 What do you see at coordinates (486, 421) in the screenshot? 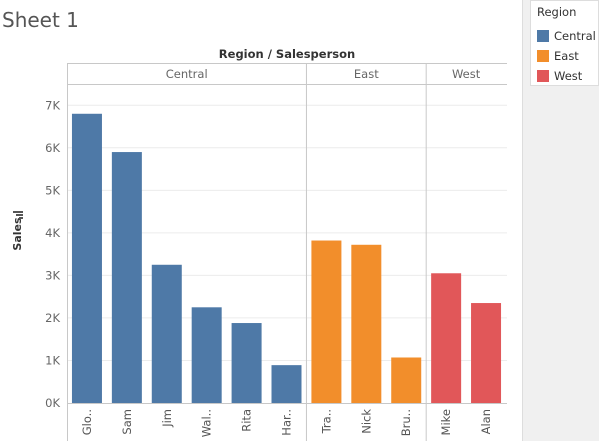
I see `x-tick-label: Alan` at bounding box center [486, 421].